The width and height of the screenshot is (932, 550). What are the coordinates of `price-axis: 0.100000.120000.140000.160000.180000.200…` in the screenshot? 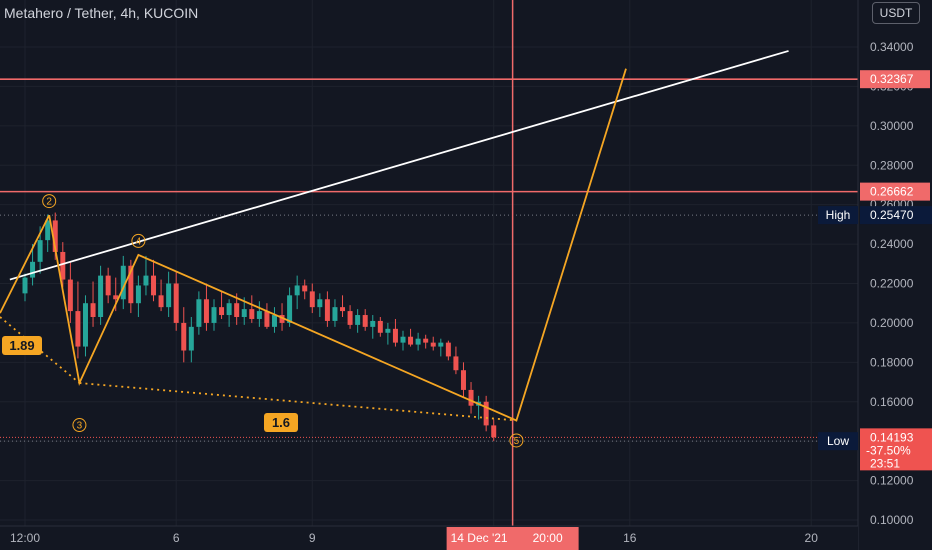 It's located at (875, 275).